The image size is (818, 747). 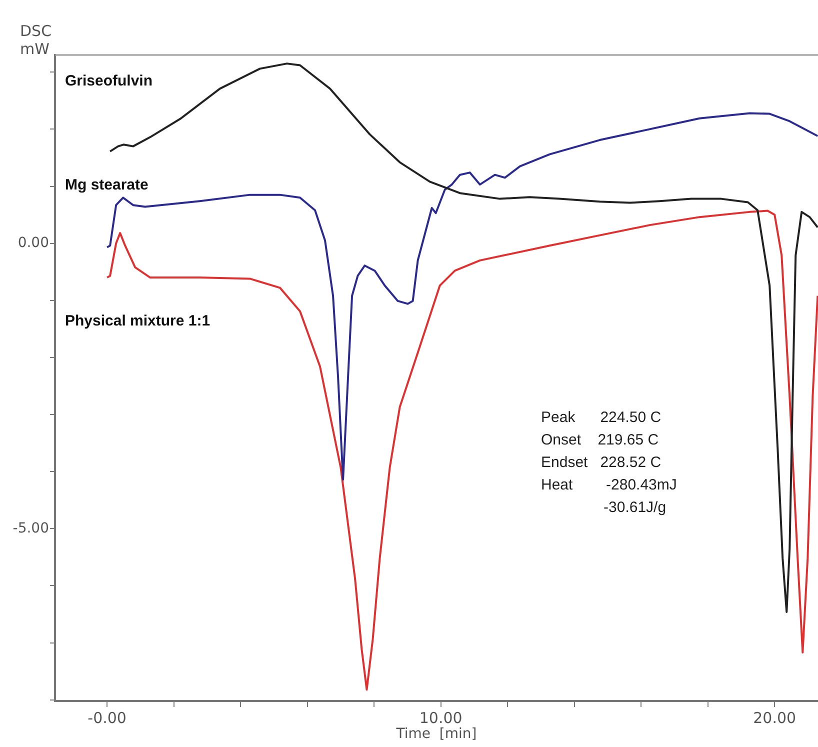 What do you see at coordinates (601, 417) in the screenshot?
I see `annotation: Peak 224.50 C` at bounding box center [601, 417].